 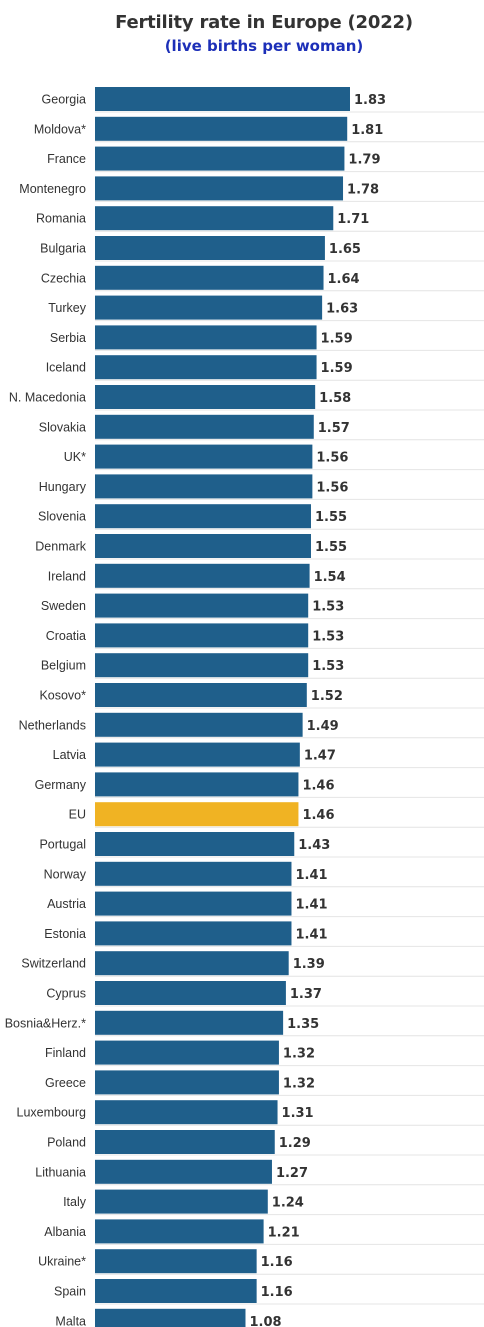 I want to click on category-label: Georgia, so click(x=64, y=100).